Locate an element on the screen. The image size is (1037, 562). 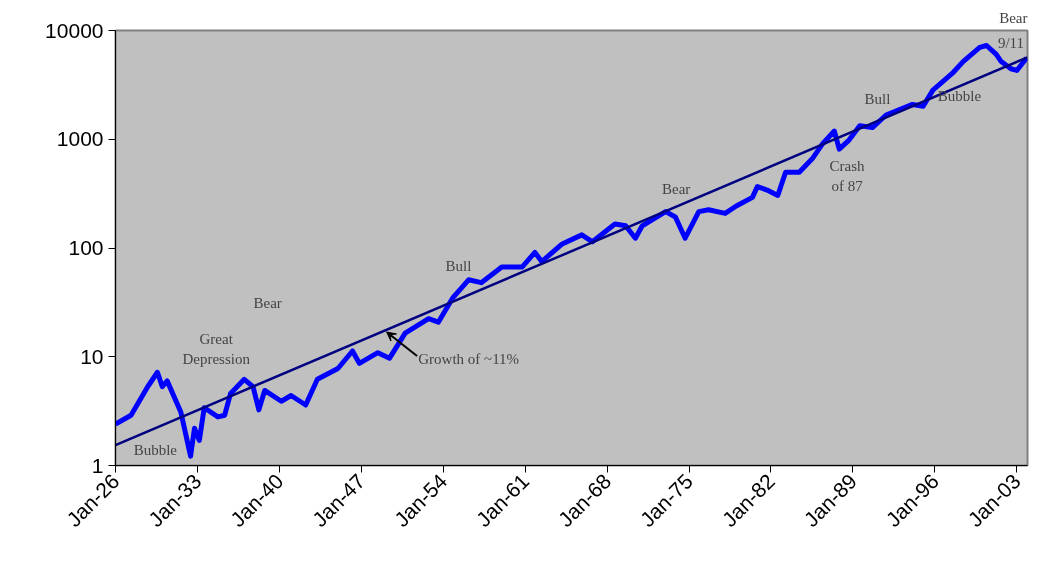
text: Bear is located at coordinates (1013, 17).